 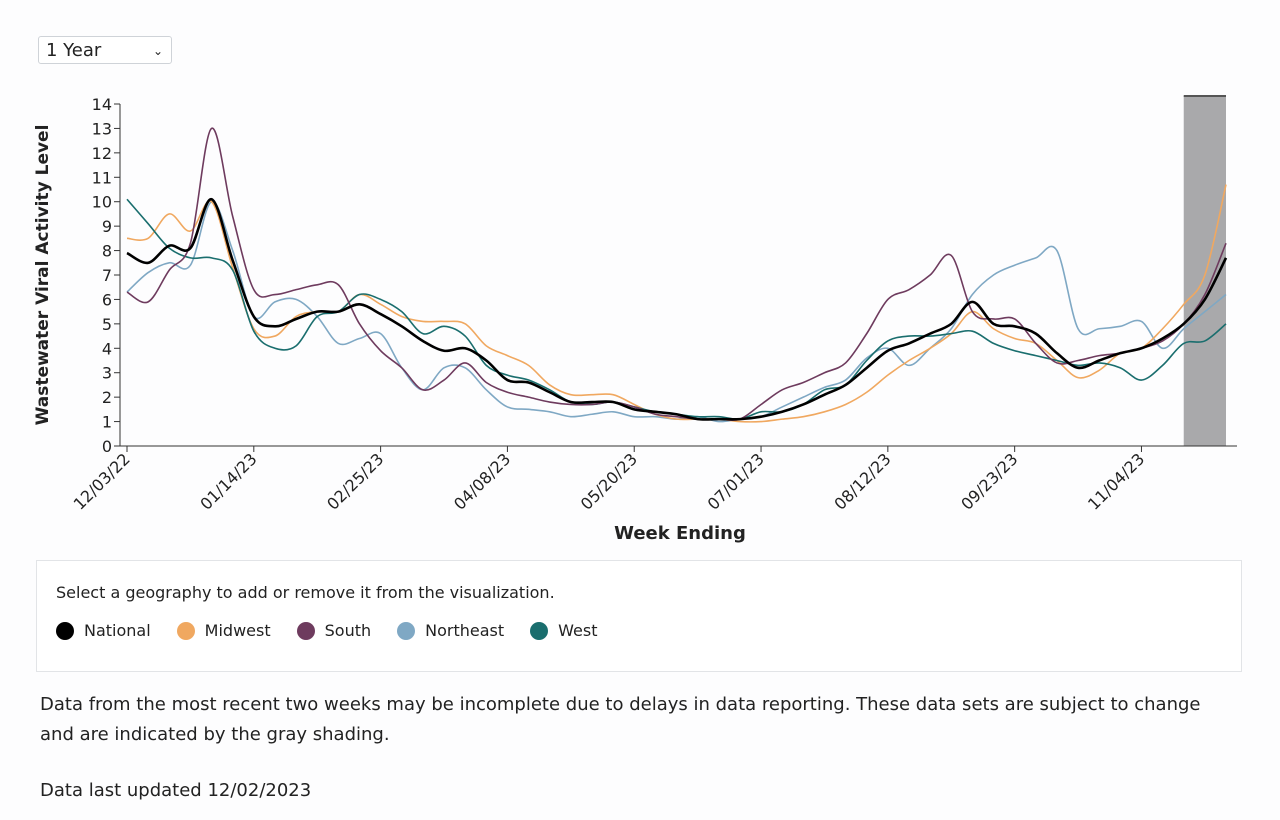 What do you see at coordinates (102, 153) in the screenshot?
I see `y-tick-label: 12` at bounding box center [102, 153].